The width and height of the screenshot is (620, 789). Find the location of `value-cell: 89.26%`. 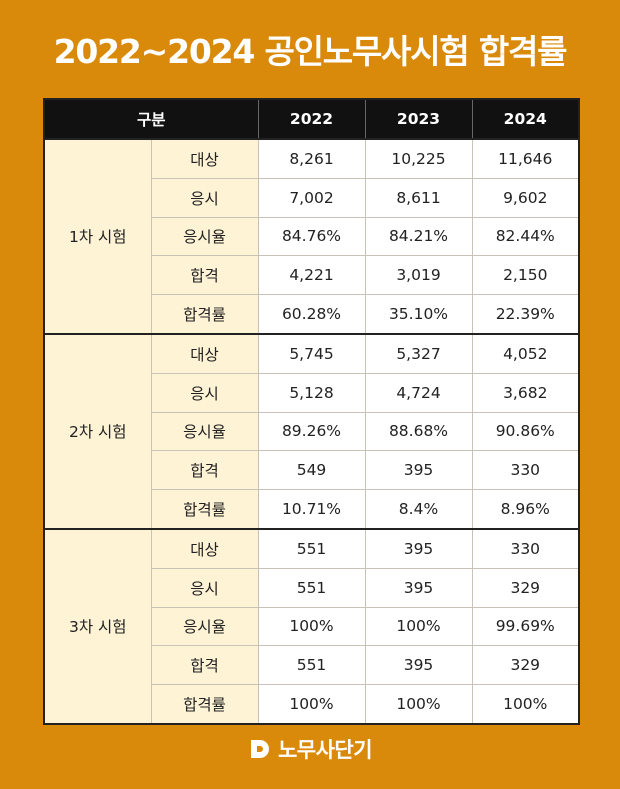

value-cell: 89.26% is located at coordinates (311, 431).